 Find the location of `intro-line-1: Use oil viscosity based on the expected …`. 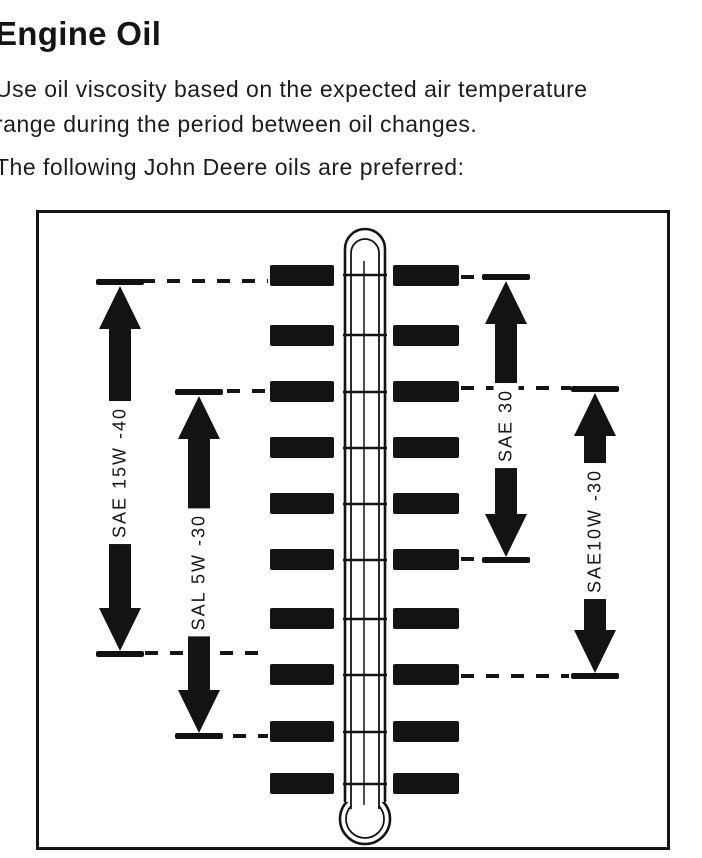

intro-line-1: Use oil viscosity based on the expected … is located at coordinates (294, 89).